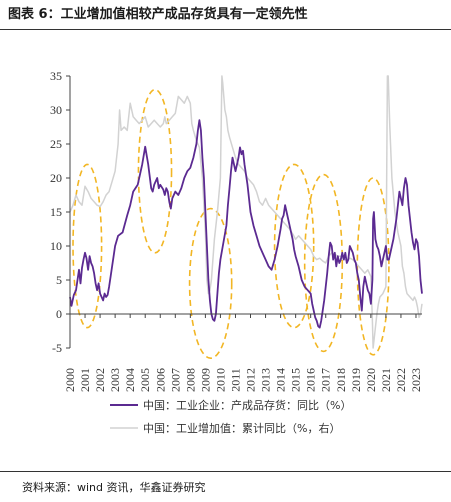  What do you see at coordinates (56, 144) in the screenshot?
I see `y-tick-label: 25` at bounding box center [56, 144].